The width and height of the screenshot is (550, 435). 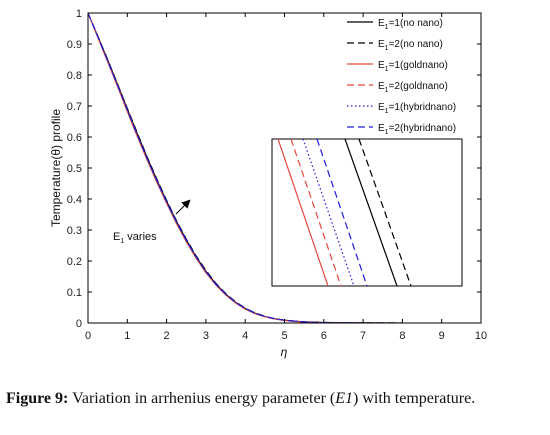 I want to click on y-tick-label: 0, so click(x=79, y=324).